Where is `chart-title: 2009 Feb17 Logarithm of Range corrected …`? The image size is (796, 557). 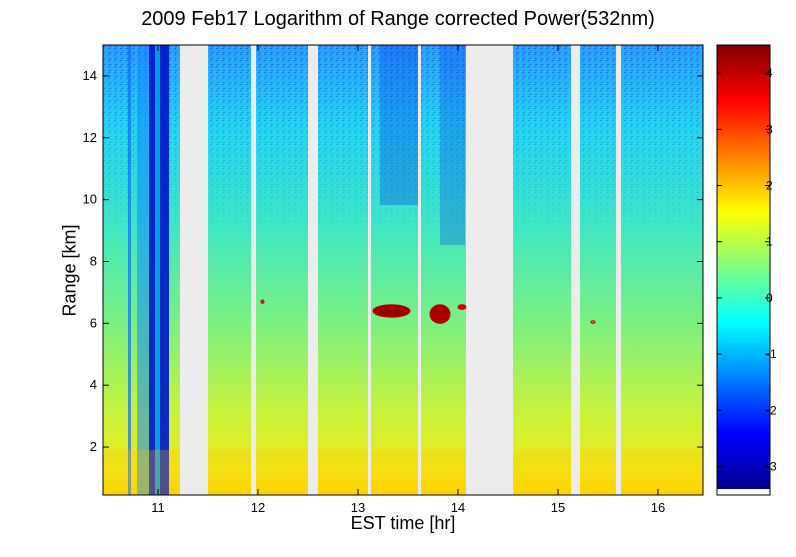 chart-title: 2009 Feb17 Logarithm of Range corrected … is located at coordinates (398, 19).